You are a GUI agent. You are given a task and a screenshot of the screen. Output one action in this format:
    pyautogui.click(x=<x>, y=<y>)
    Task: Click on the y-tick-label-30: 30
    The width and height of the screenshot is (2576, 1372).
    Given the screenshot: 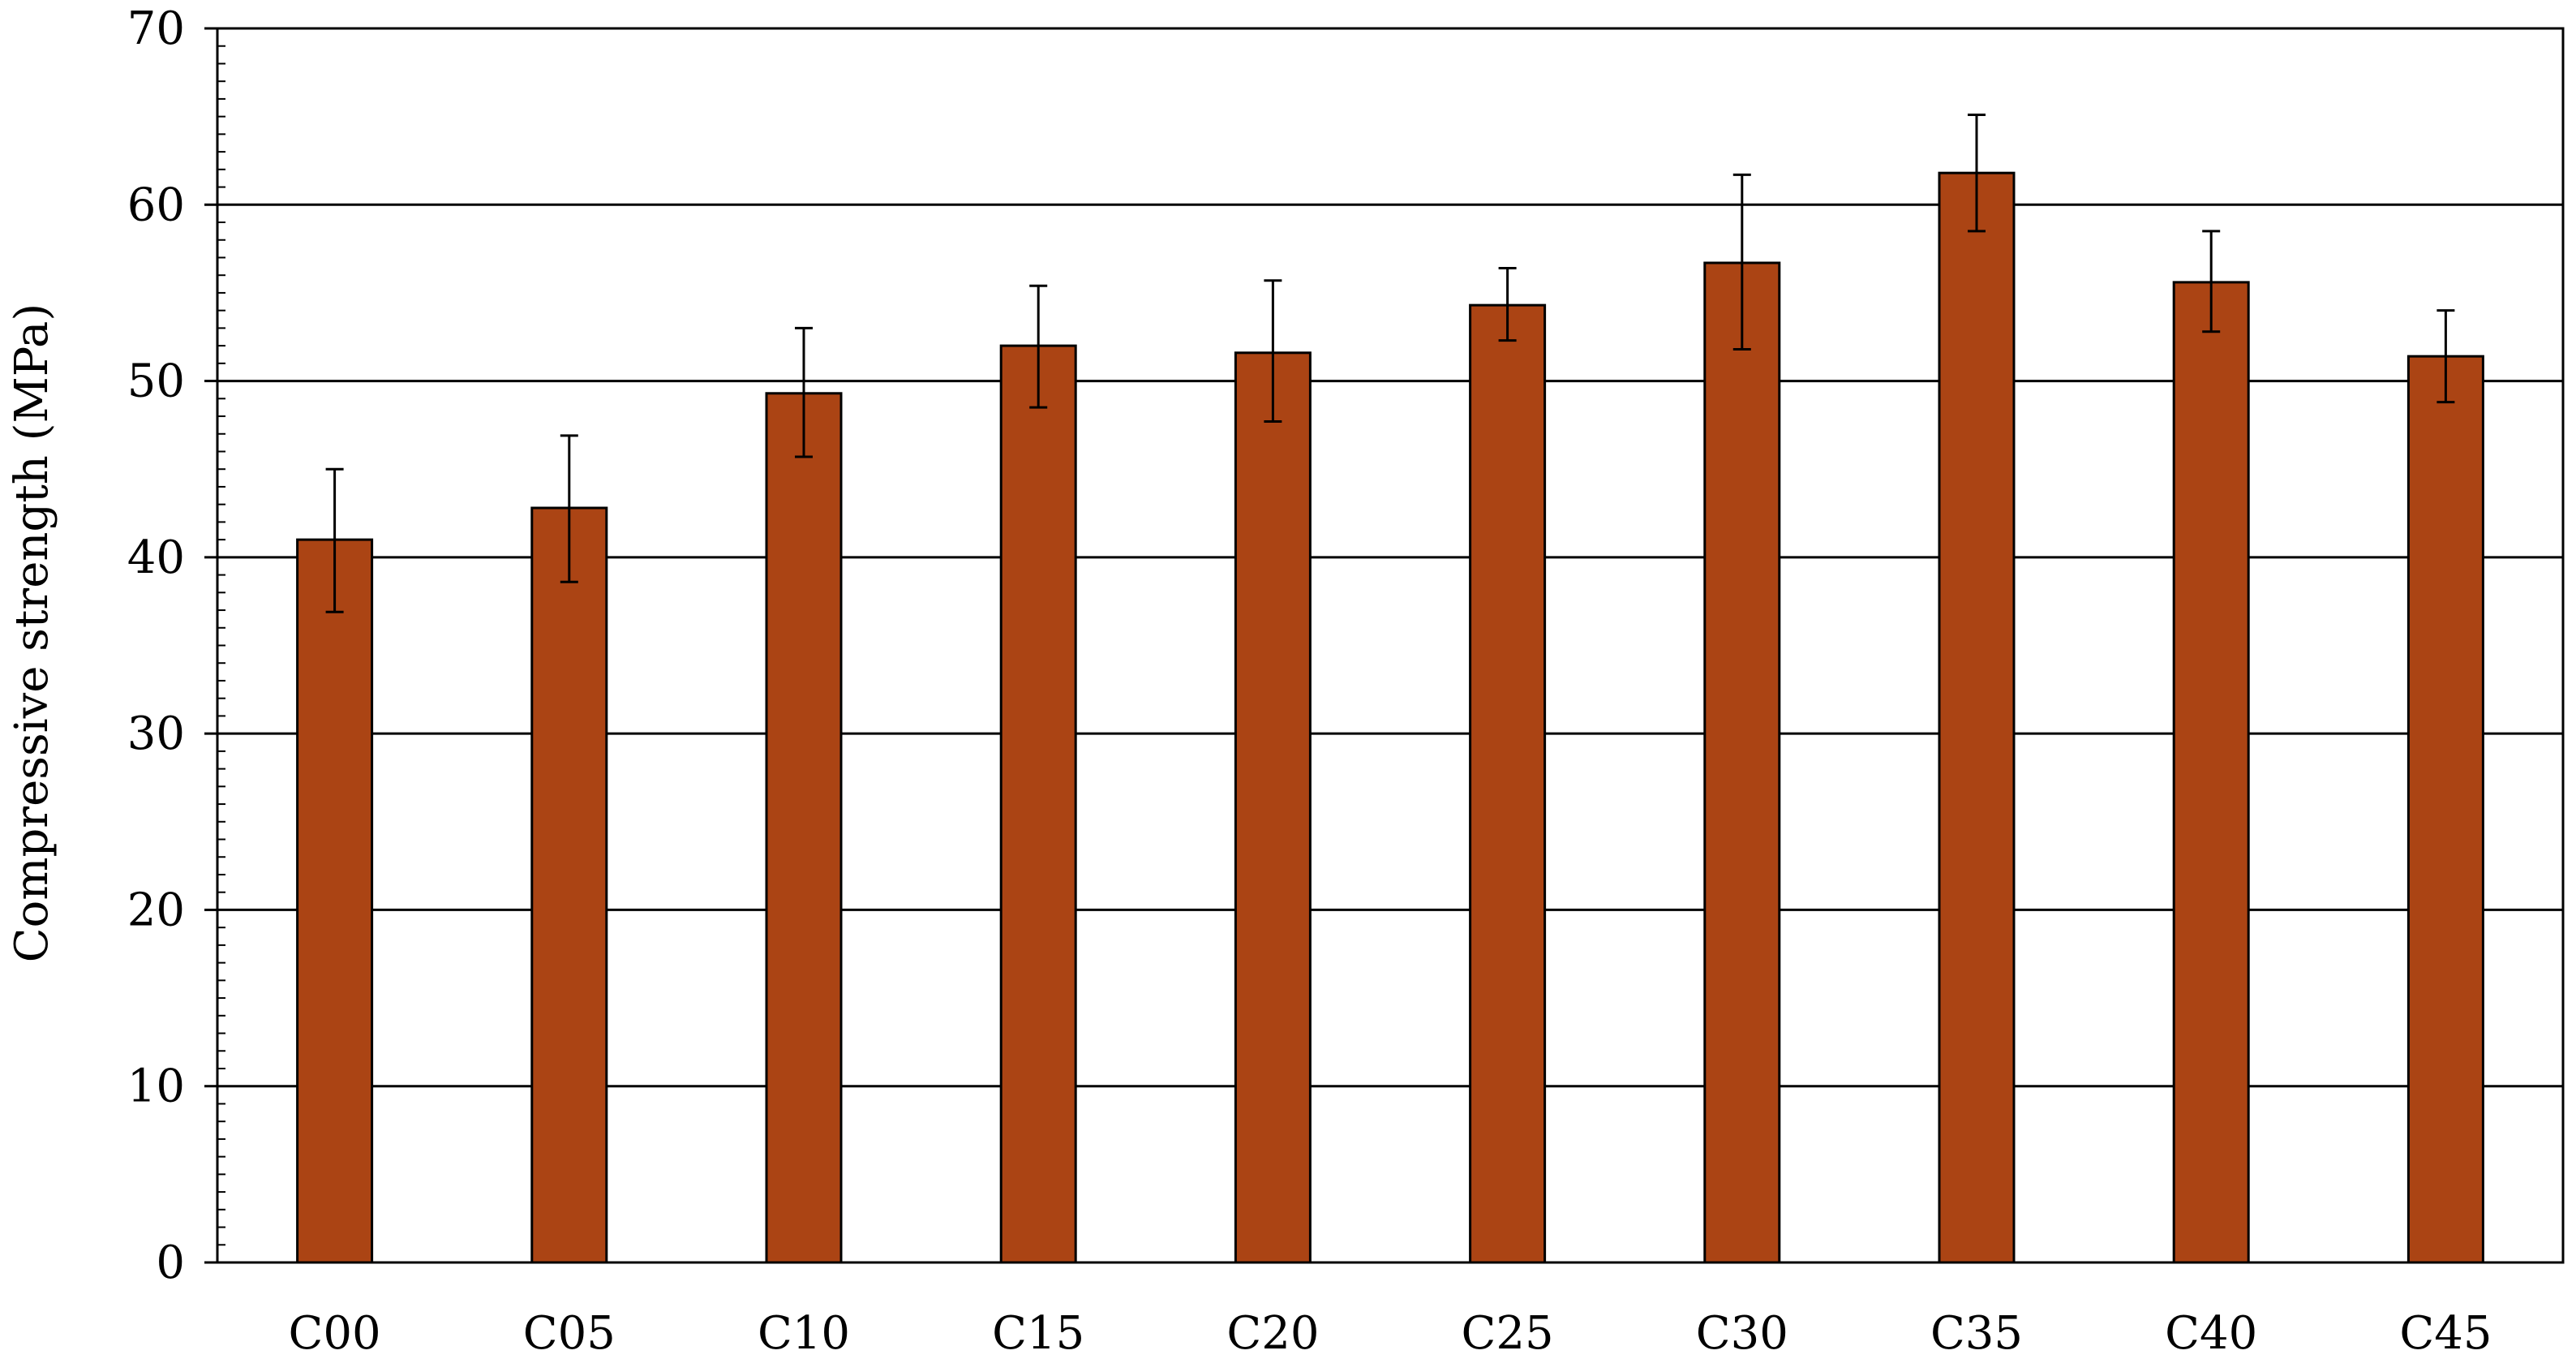 What is the action you would take?
    pyautogui.click(x=156, y=734)
    